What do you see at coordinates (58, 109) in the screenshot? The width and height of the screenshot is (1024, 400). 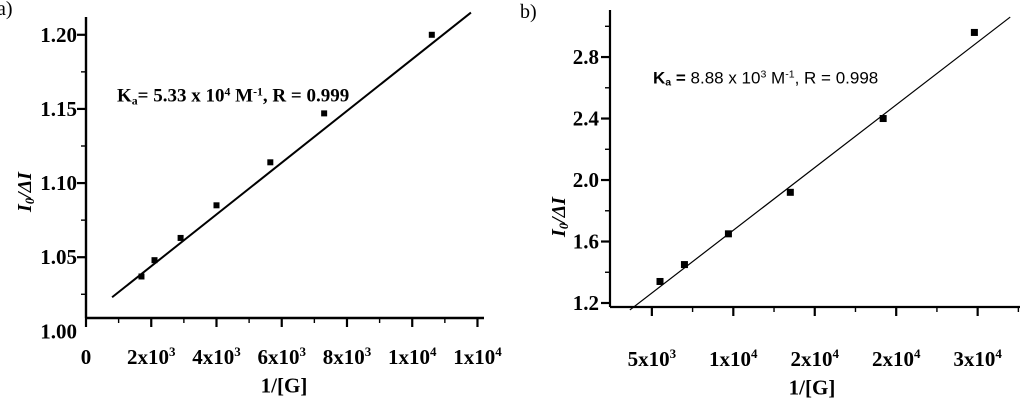 I see `tick-label: 1.15` at bounding box center [58, 109].